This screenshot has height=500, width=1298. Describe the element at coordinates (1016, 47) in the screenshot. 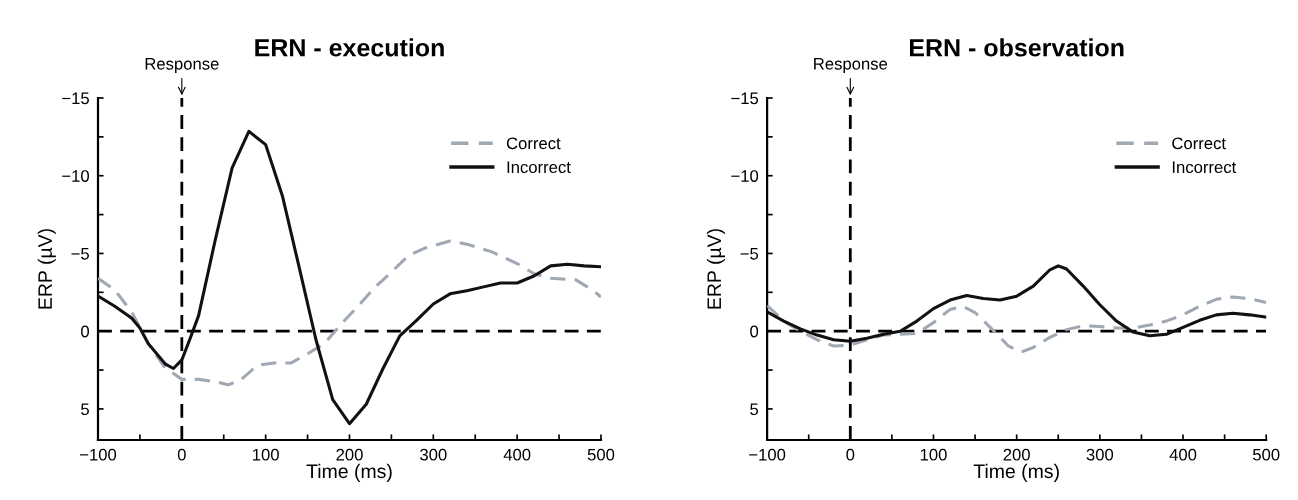

I see `chart-title: ERN - observation` at that location.